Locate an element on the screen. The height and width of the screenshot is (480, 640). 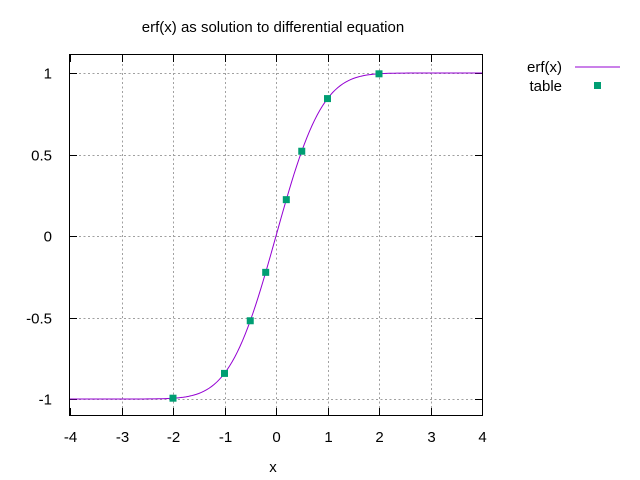
y-tick-label: 0 is located at coordinates (48, 237).